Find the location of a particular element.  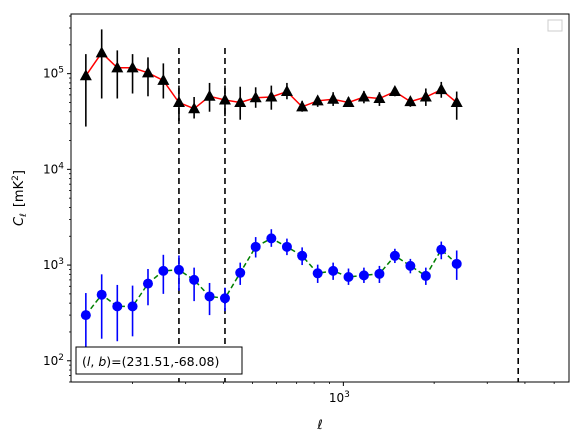

series-line is located at coordinates (271, 276).